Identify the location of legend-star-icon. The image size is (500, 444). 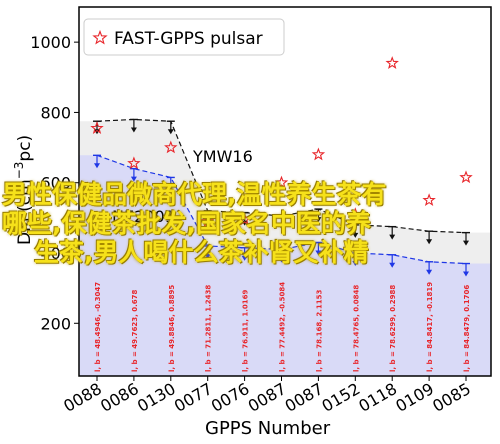
(100, 37).